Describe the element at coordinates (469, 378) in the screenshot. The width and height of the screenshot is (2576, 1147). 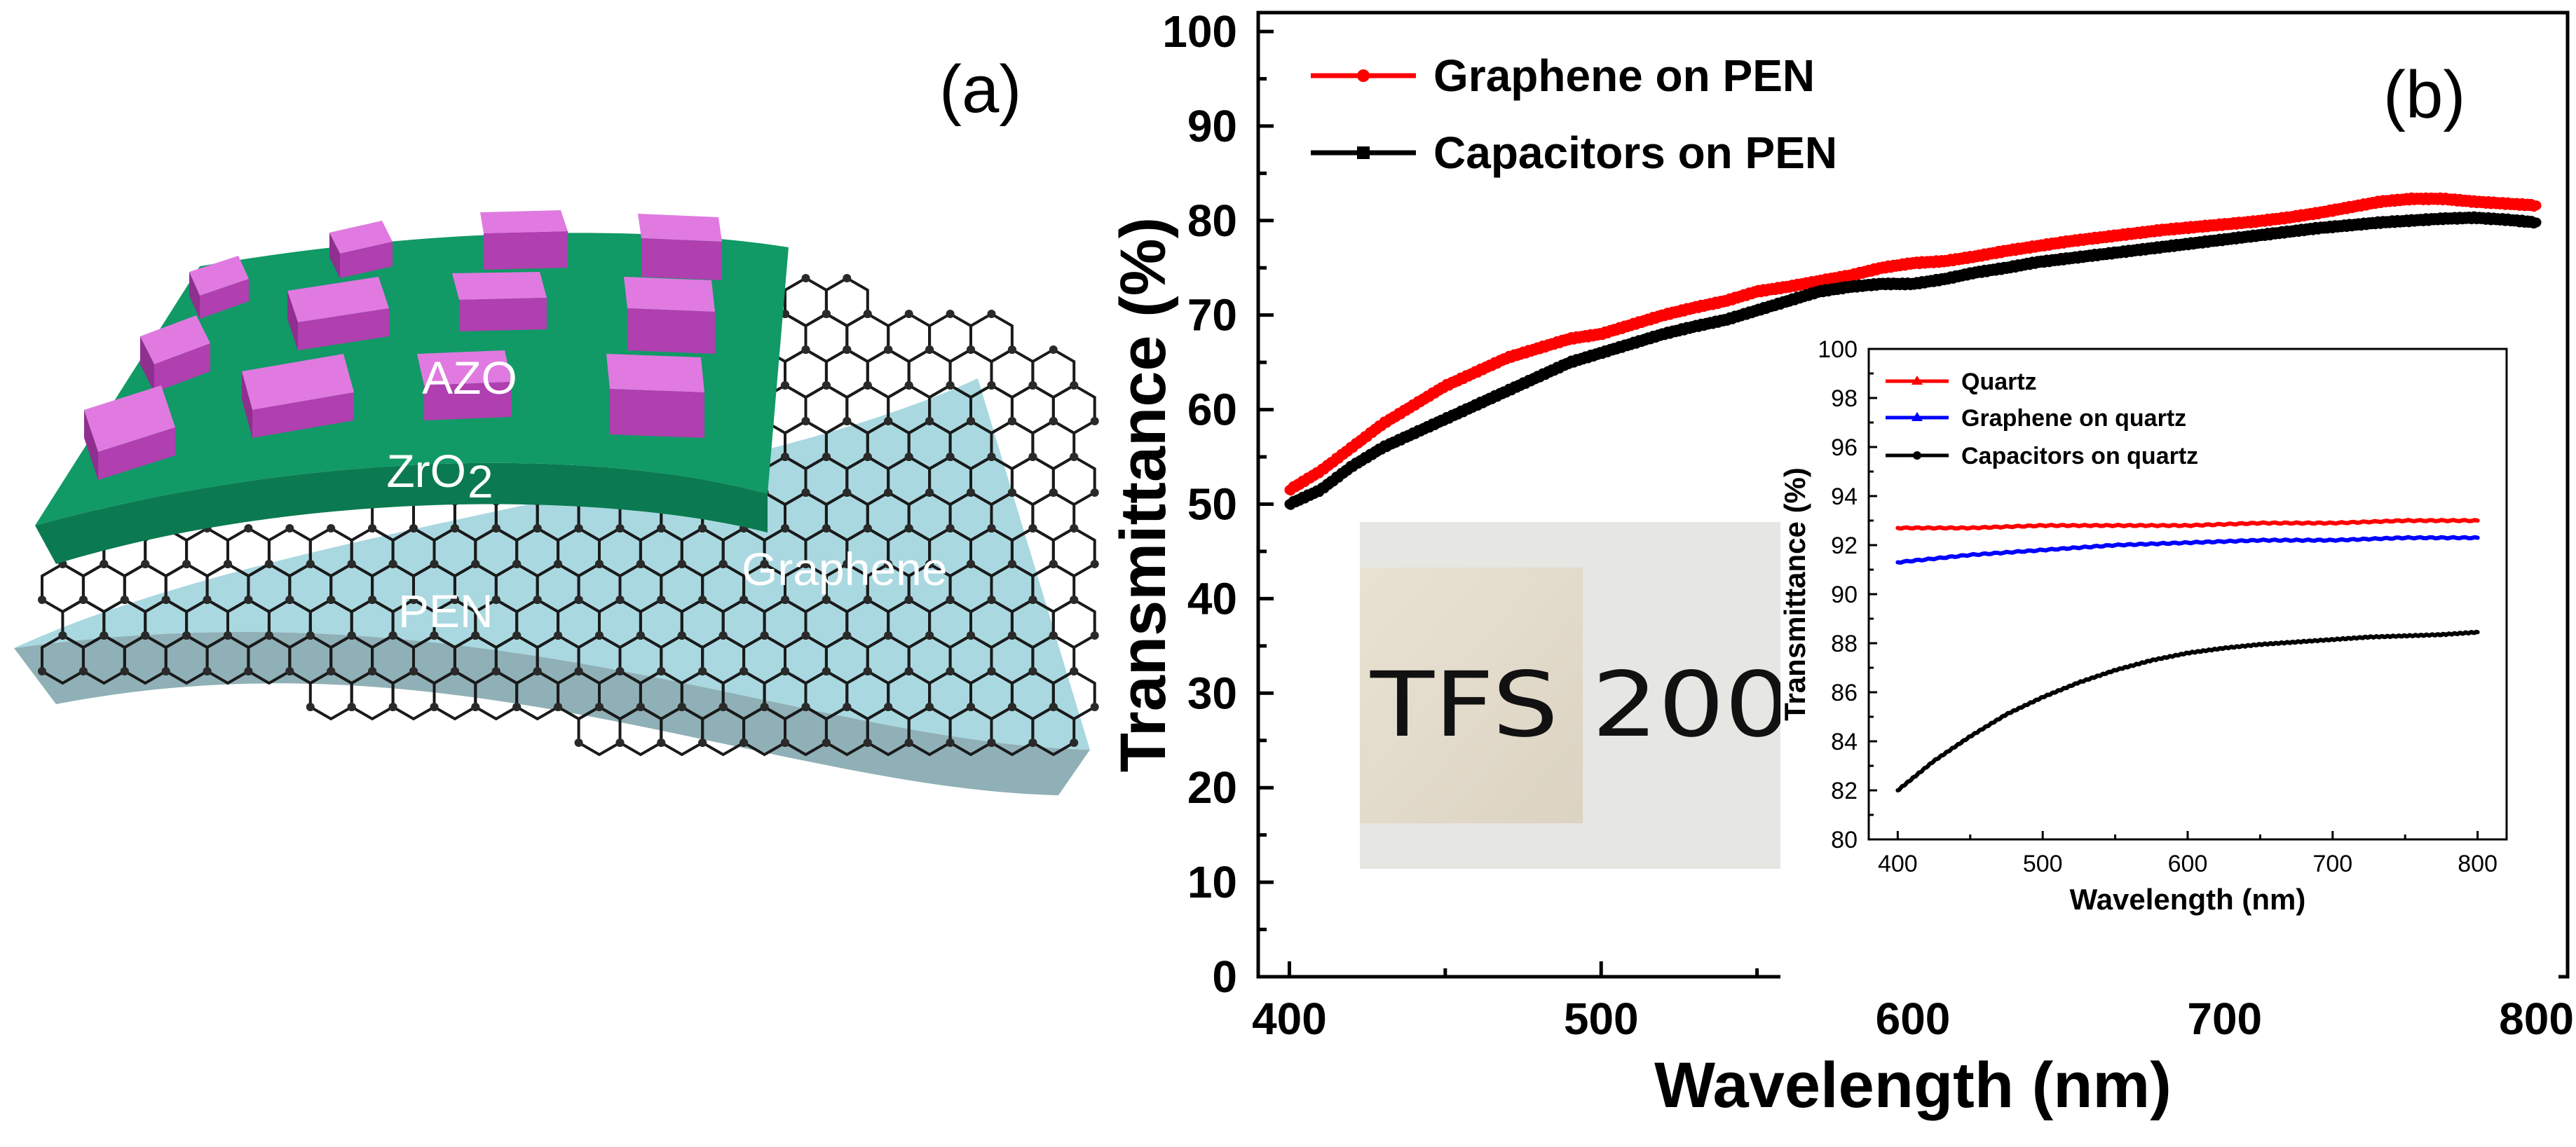
I see `azo-label: AZO` at that location.